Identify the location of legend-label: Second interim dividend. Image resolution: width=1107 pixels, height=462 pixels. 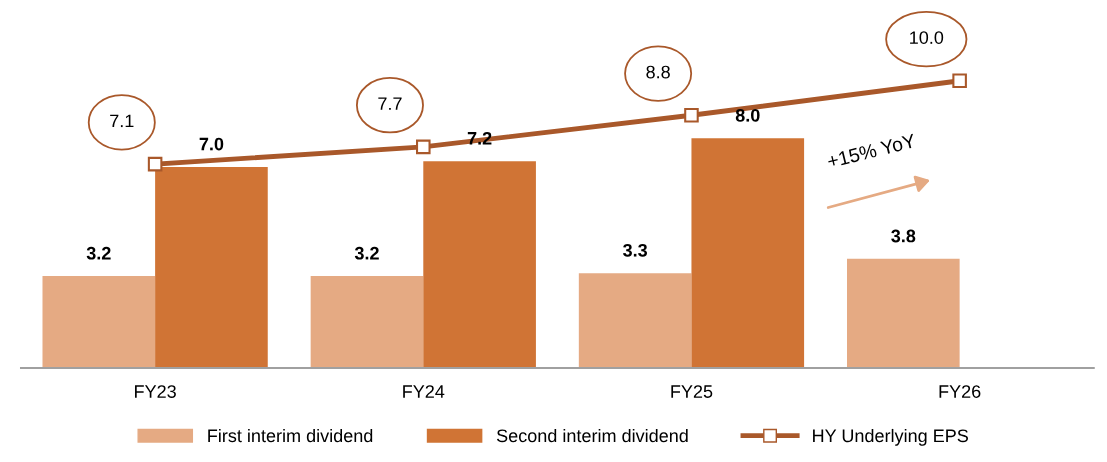
(592, 435).